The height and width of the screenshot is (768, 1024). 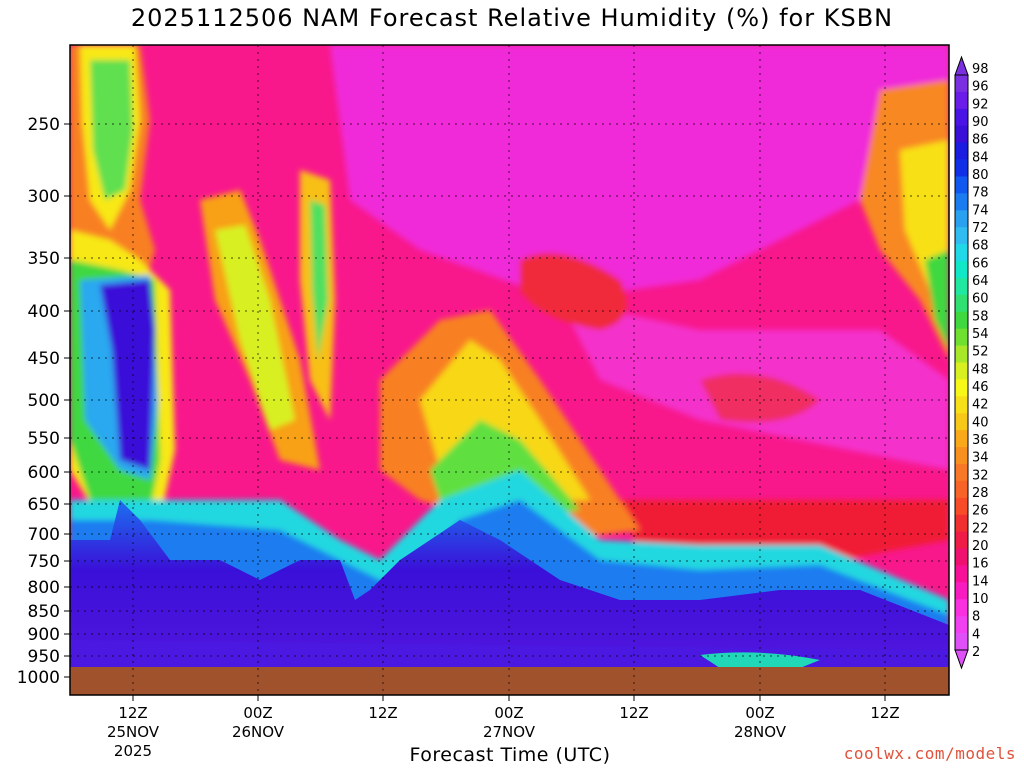 What do you see at coordinates (980, 334) in the screenshot?
I see `colorbar-label: 54` at bounding box center [980, 334].